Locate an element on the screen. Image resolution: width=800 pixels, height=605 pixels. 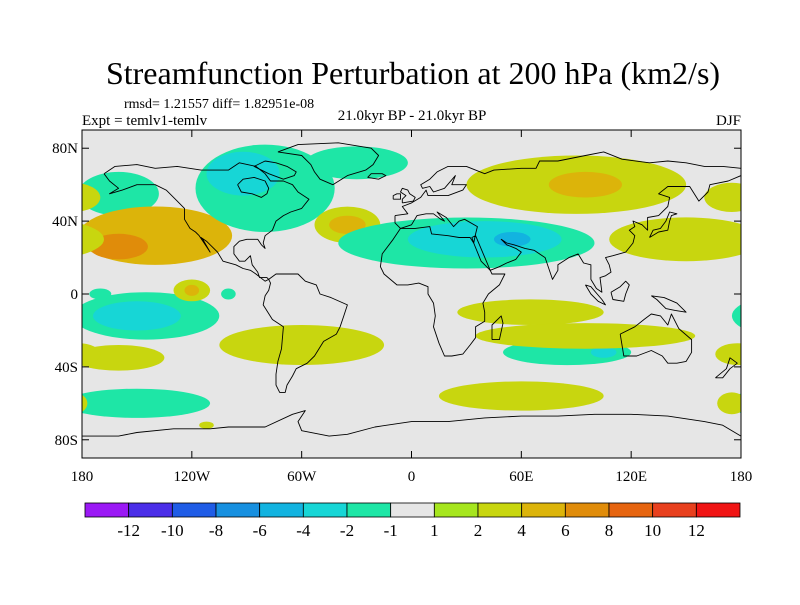
region-indian-ocean-positive is located at coordinates (530, 312).